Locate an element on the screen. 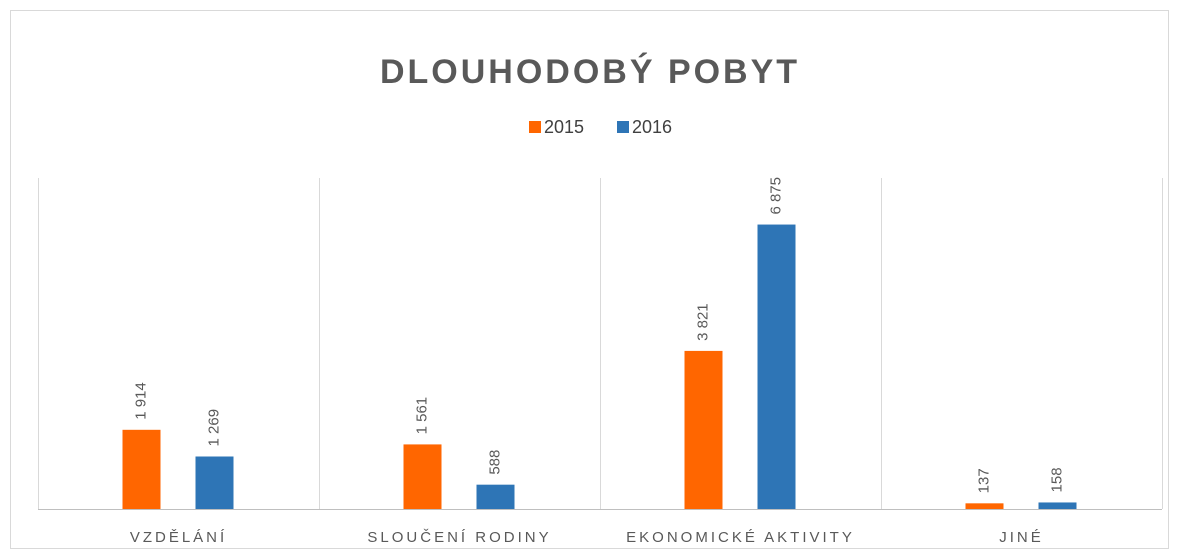  data-label: 1 561 is located at coordinates (421, 416).